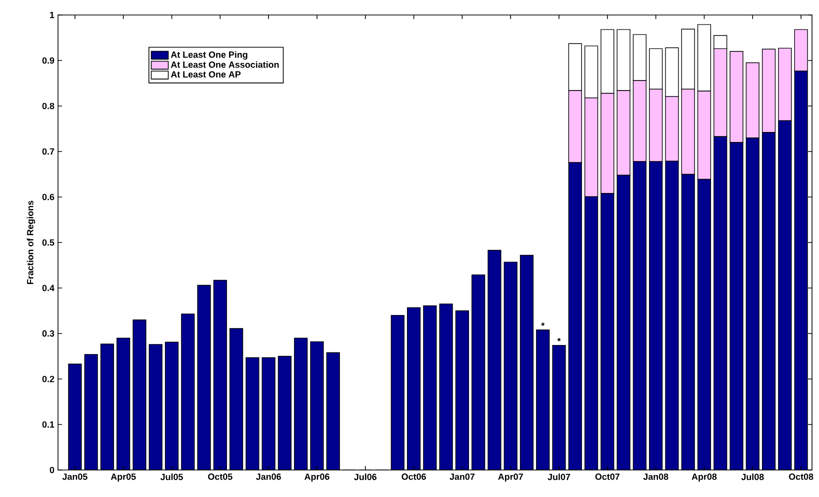 Image resolution: width=819 pixels, height=497 pixels. Describe the element at coordinates (171, 477) in the screenshot. I see `x-tick-label: Jul05` at that location.